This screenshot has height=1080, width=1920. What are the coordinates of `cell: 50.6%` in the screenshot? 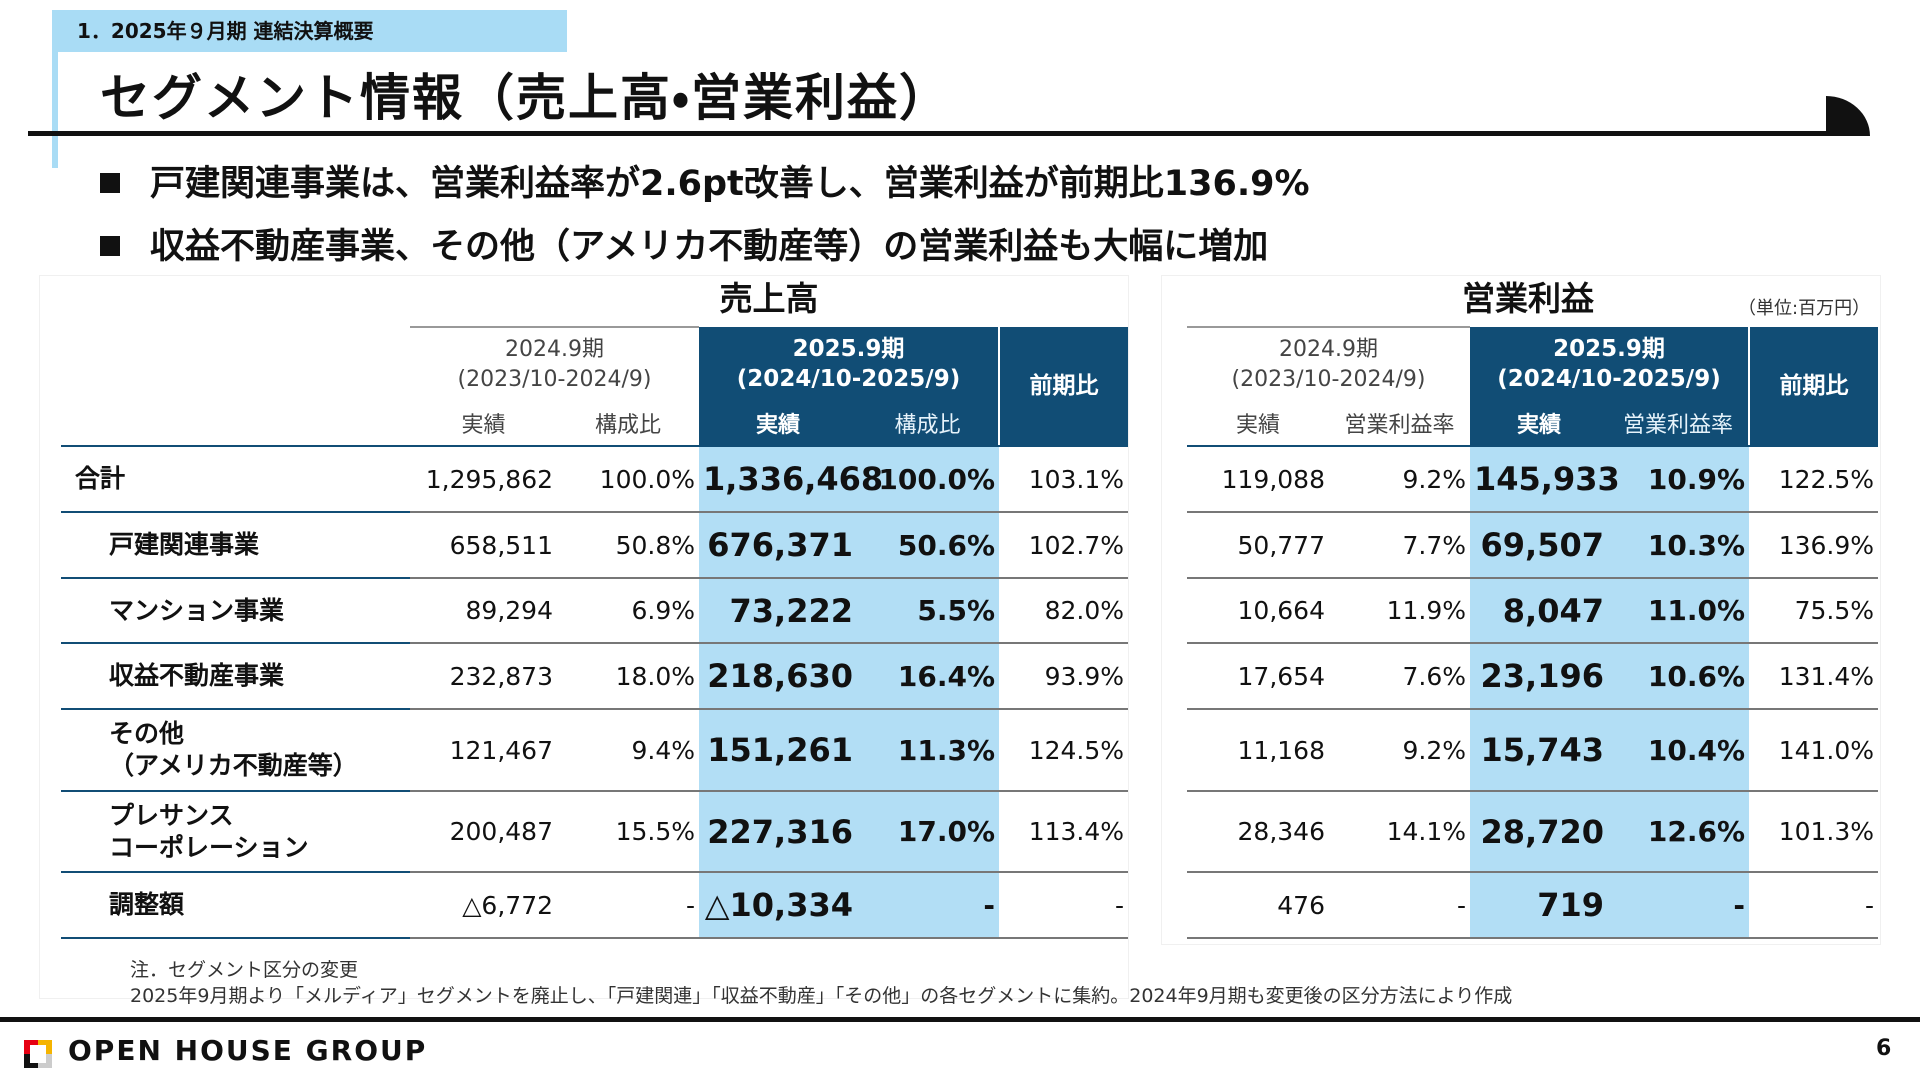 It's located at (928, 545).